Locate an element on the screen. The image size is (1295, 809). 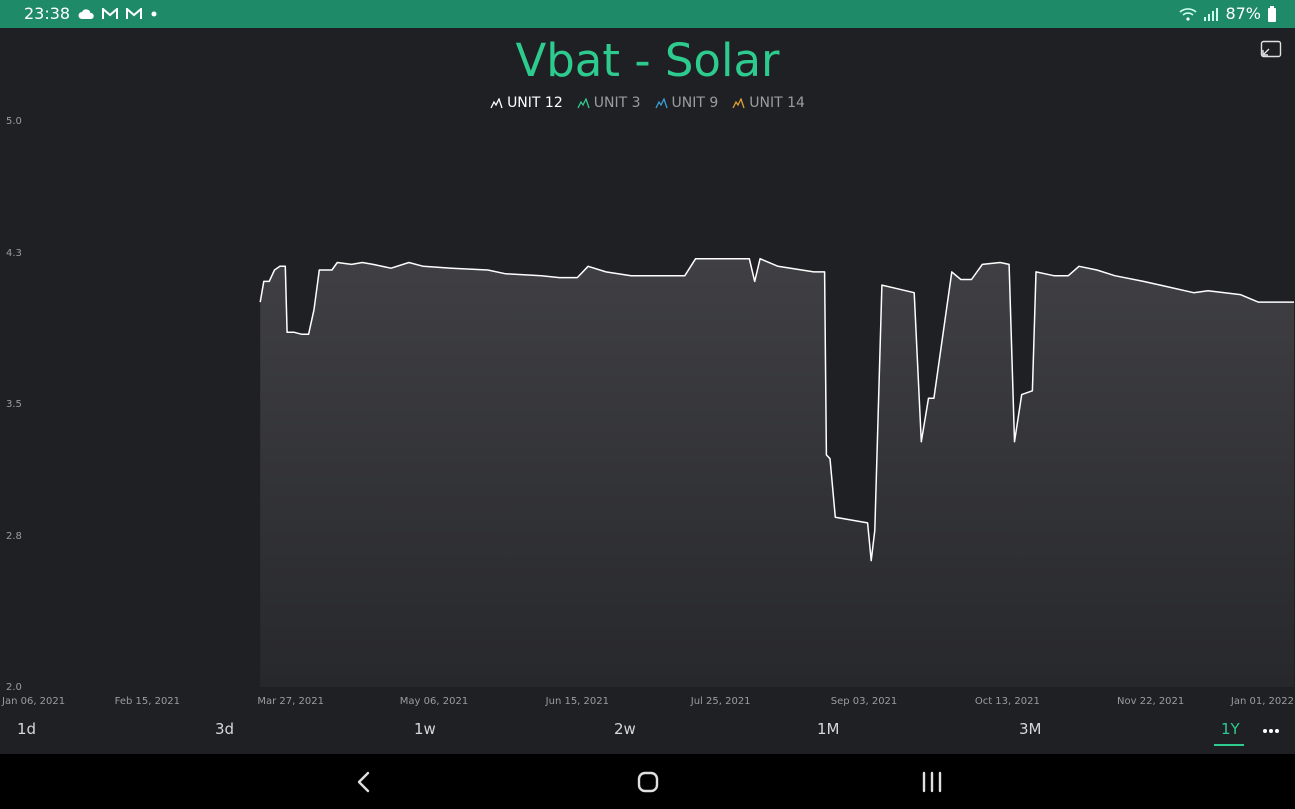
fullscreen-exit-icon is located at coordinates (1271, 49).